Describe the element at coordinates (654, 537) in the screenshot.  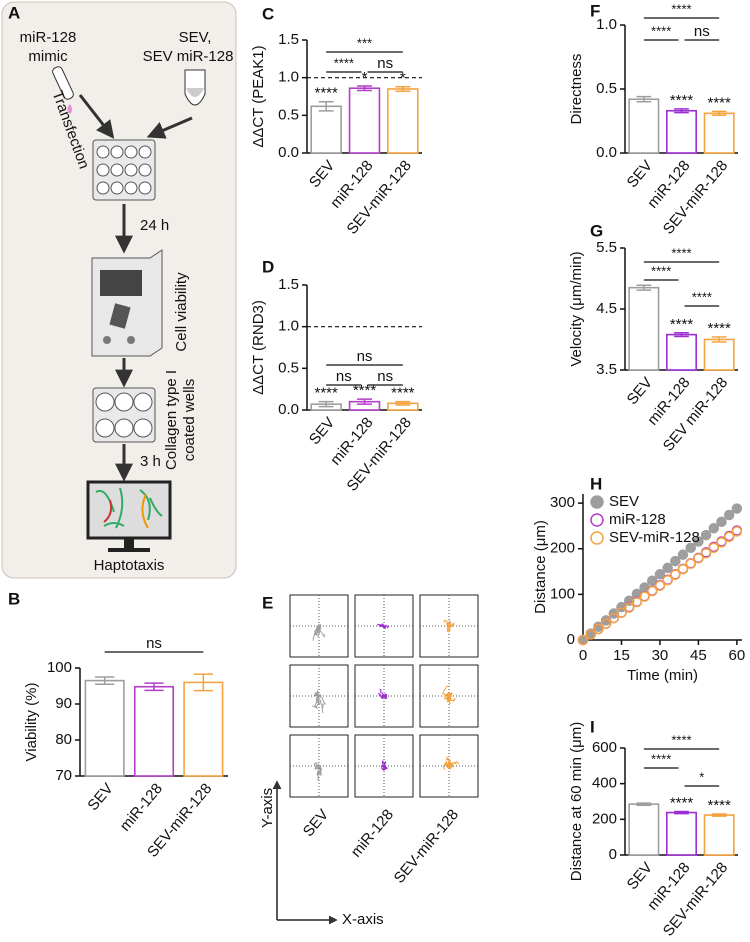
I see `legend-label: SEV-miR-128` at that location.